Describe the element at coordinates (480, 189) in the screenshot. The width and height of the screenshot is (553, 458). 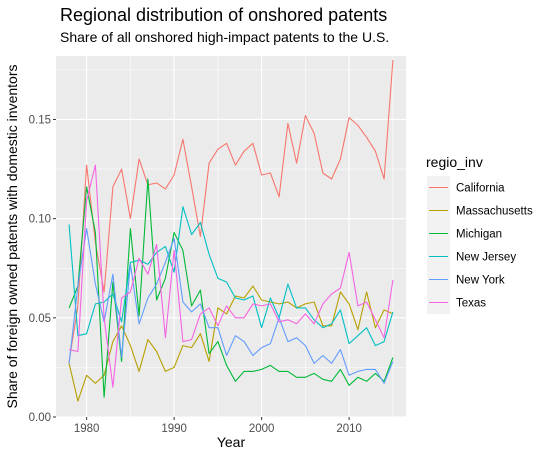
I see `legend-label: California` at that location.